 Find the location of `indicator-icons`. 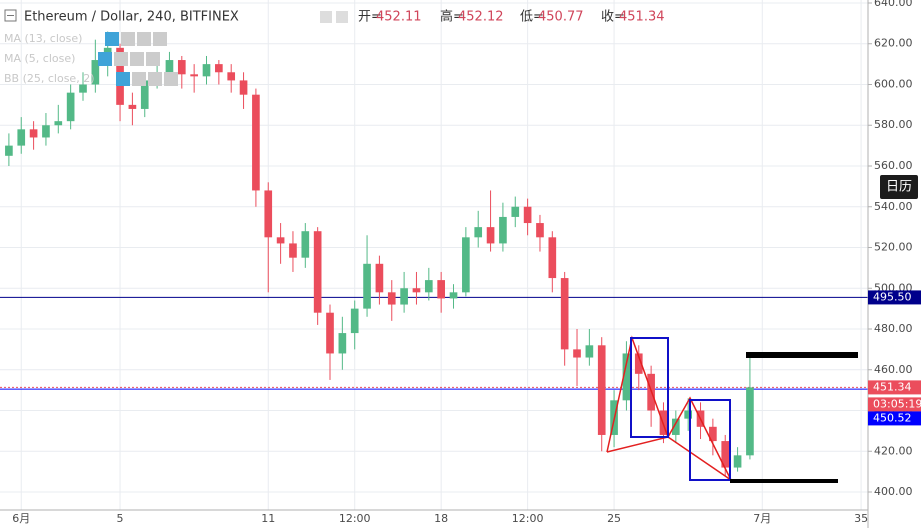

indicator-icons is located at coordinates (138, 59).